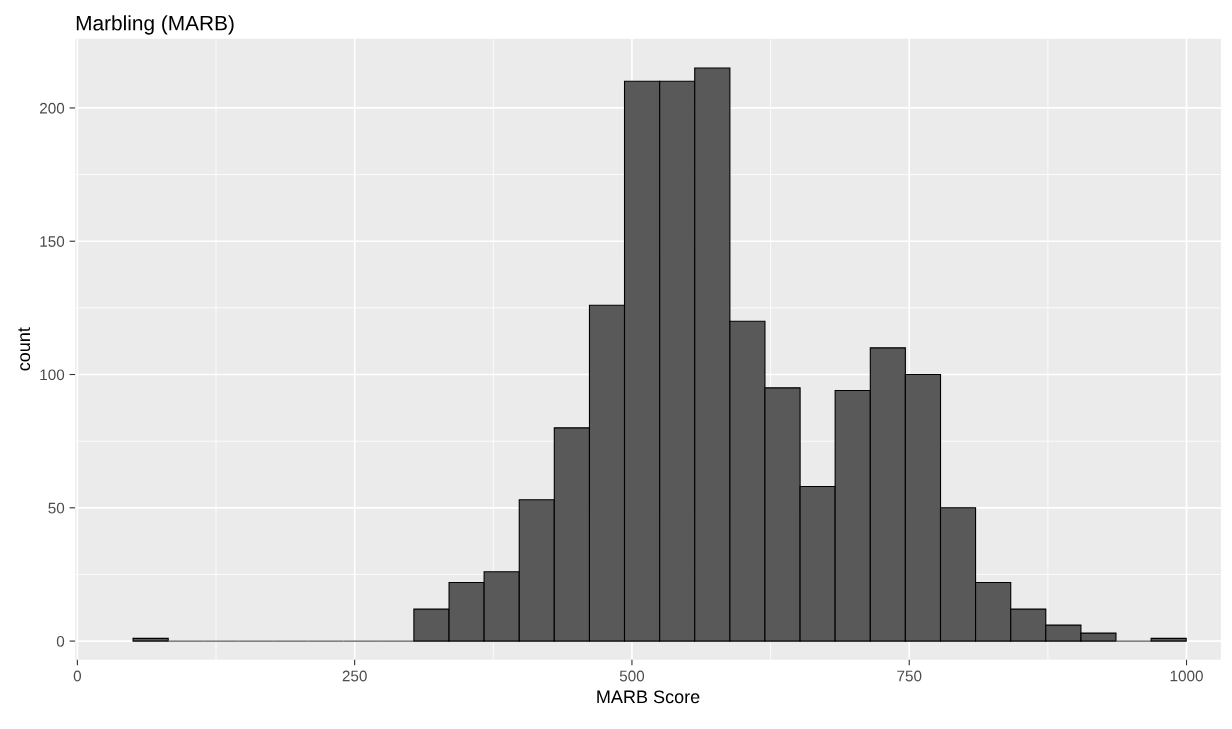 The image size is (1232, 729). I want to click on x-tick-label: 1000, so click(1186, 676).